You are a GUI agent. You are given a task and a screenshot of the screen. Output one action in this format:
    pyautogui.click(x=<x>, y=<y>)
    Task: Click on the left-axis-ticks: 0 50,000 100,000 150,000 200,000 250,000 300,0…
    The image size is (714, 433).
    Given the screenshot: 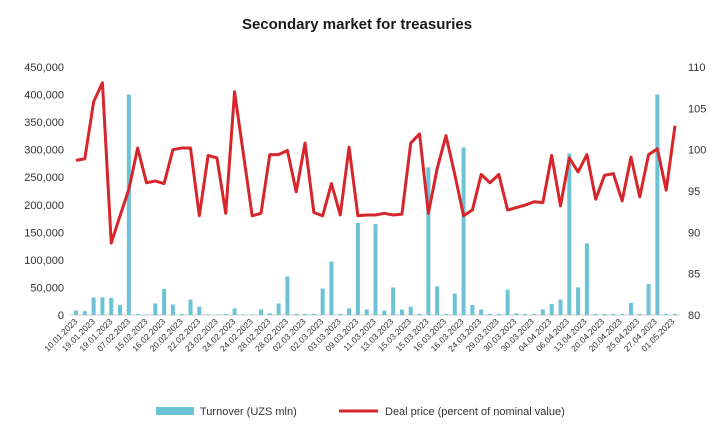 What is the action you would take?
    pyautogui.click(x=44, y=192)
    